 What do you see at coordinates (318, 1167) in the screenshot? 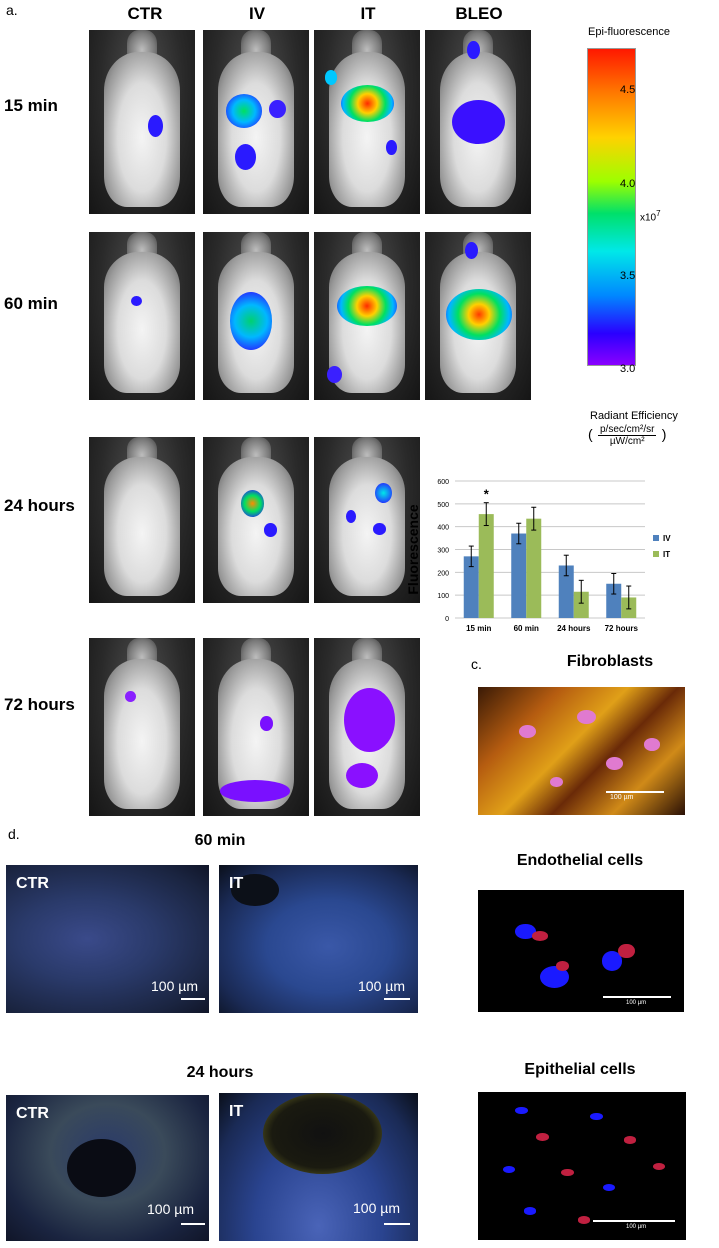
I see `tissue-image-it-24hours: IT 100 µm` at bounding box center [318, 1167].